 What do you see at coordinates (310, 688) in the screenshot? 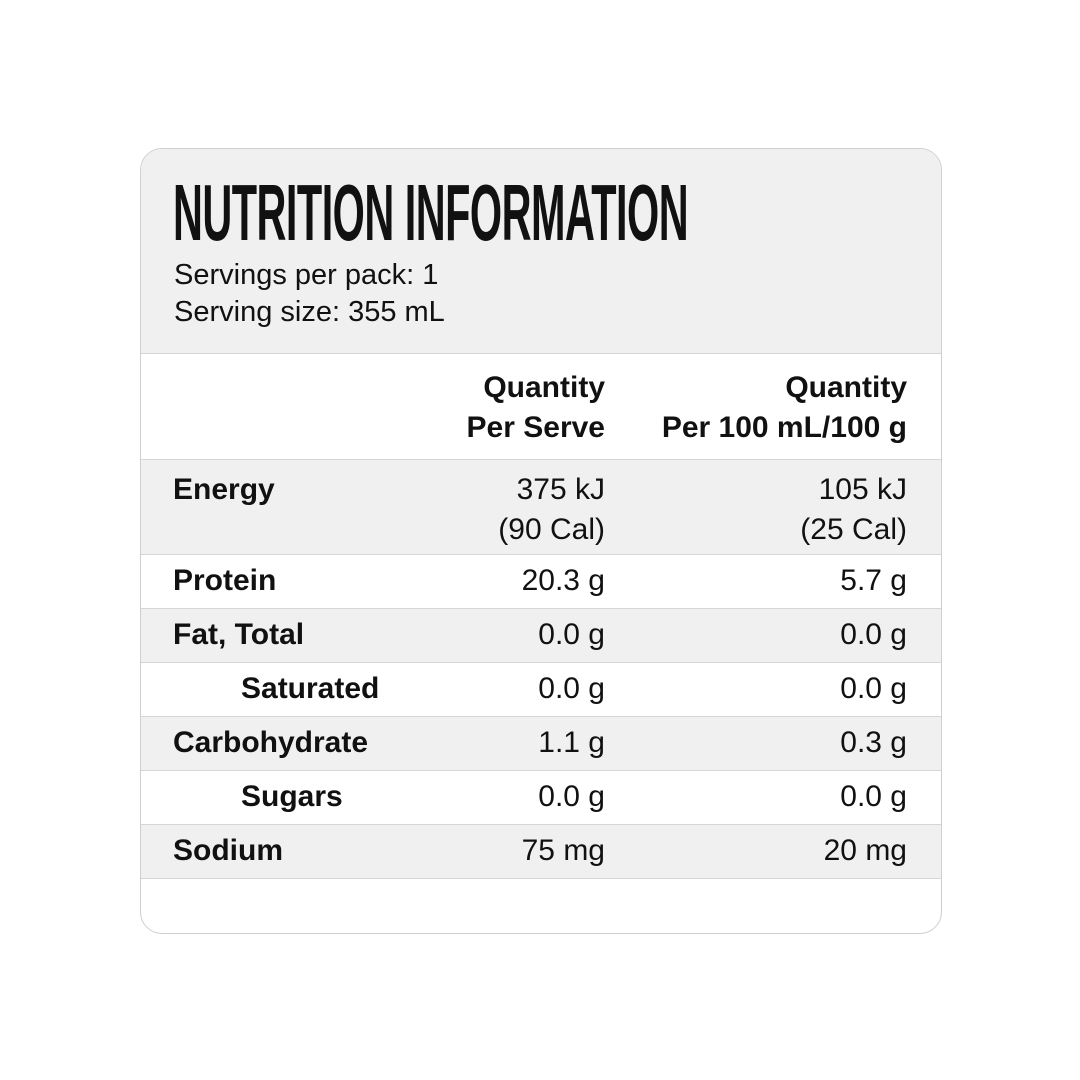
I see `nutrient-label: Saturated` at bounding box center [310, 688].